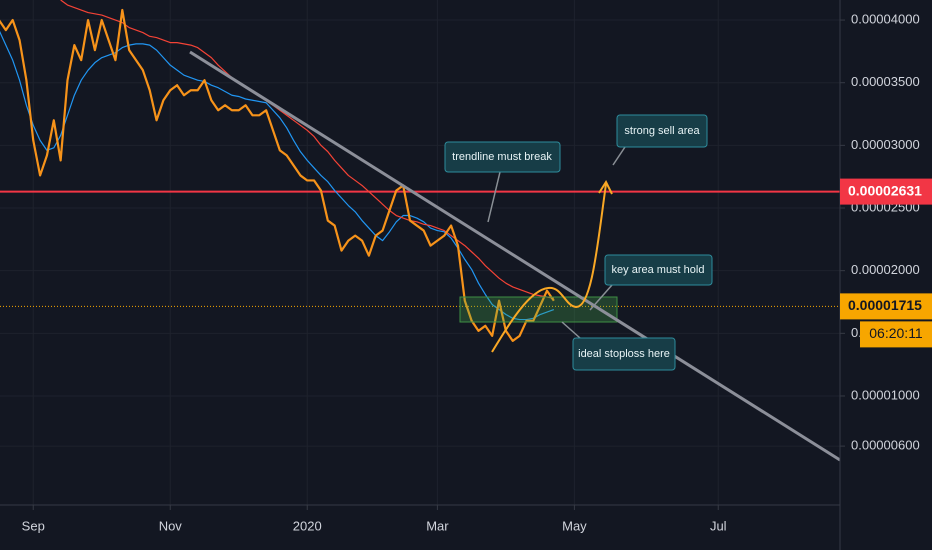 This screenshot has width=932, height=550. I want to click on time-axis-panel, so click(420, 527).